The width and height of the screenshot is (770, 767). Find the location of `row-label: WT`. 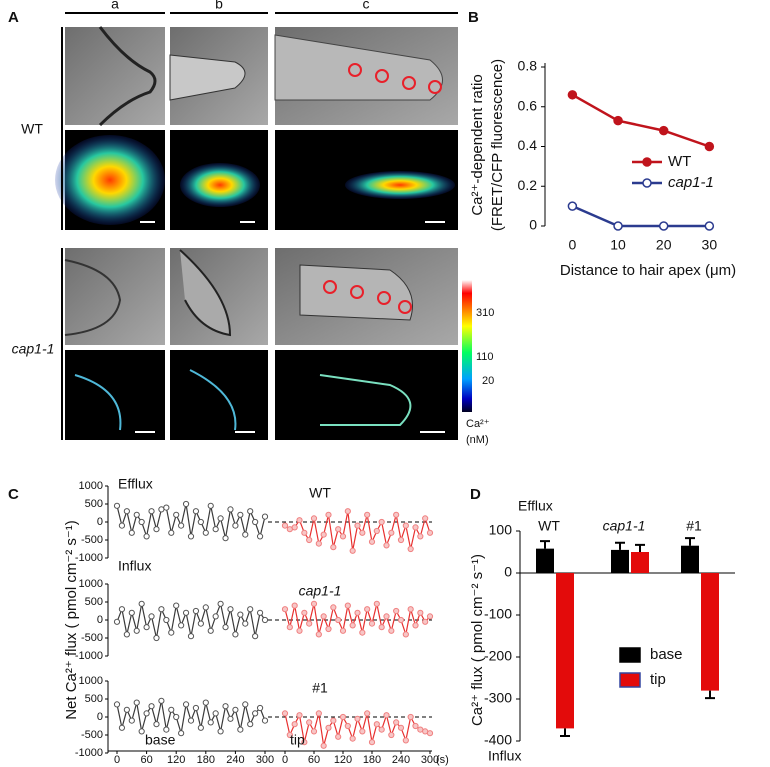

row-label: WT is located at coordinates (32, 129).